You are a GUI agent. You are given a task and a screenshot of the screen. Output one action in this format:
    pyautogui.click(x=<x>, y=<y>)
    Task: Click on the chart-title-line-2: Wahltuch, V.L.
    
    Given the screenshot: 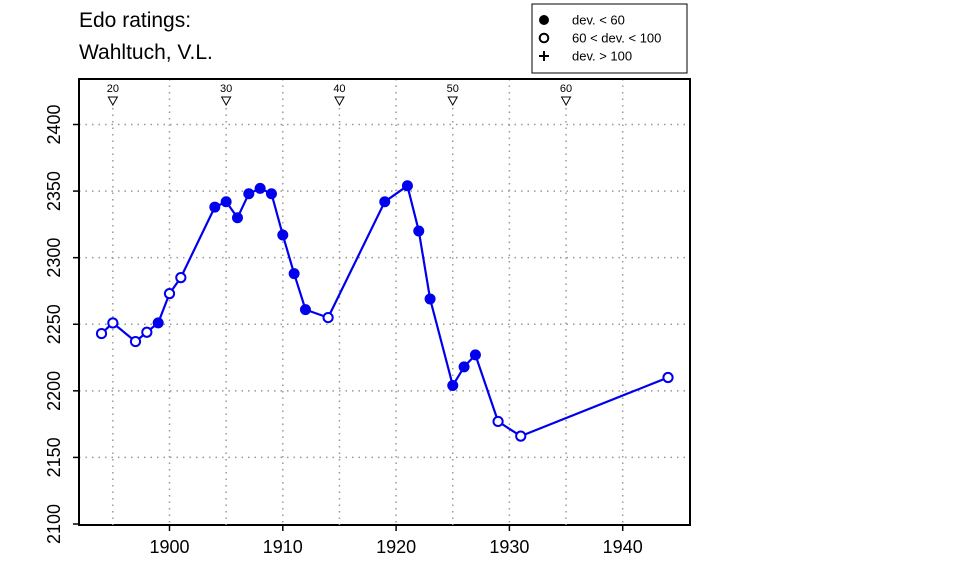 What is the action you would take?
    pyautogui.click(x=146, y=52)
    